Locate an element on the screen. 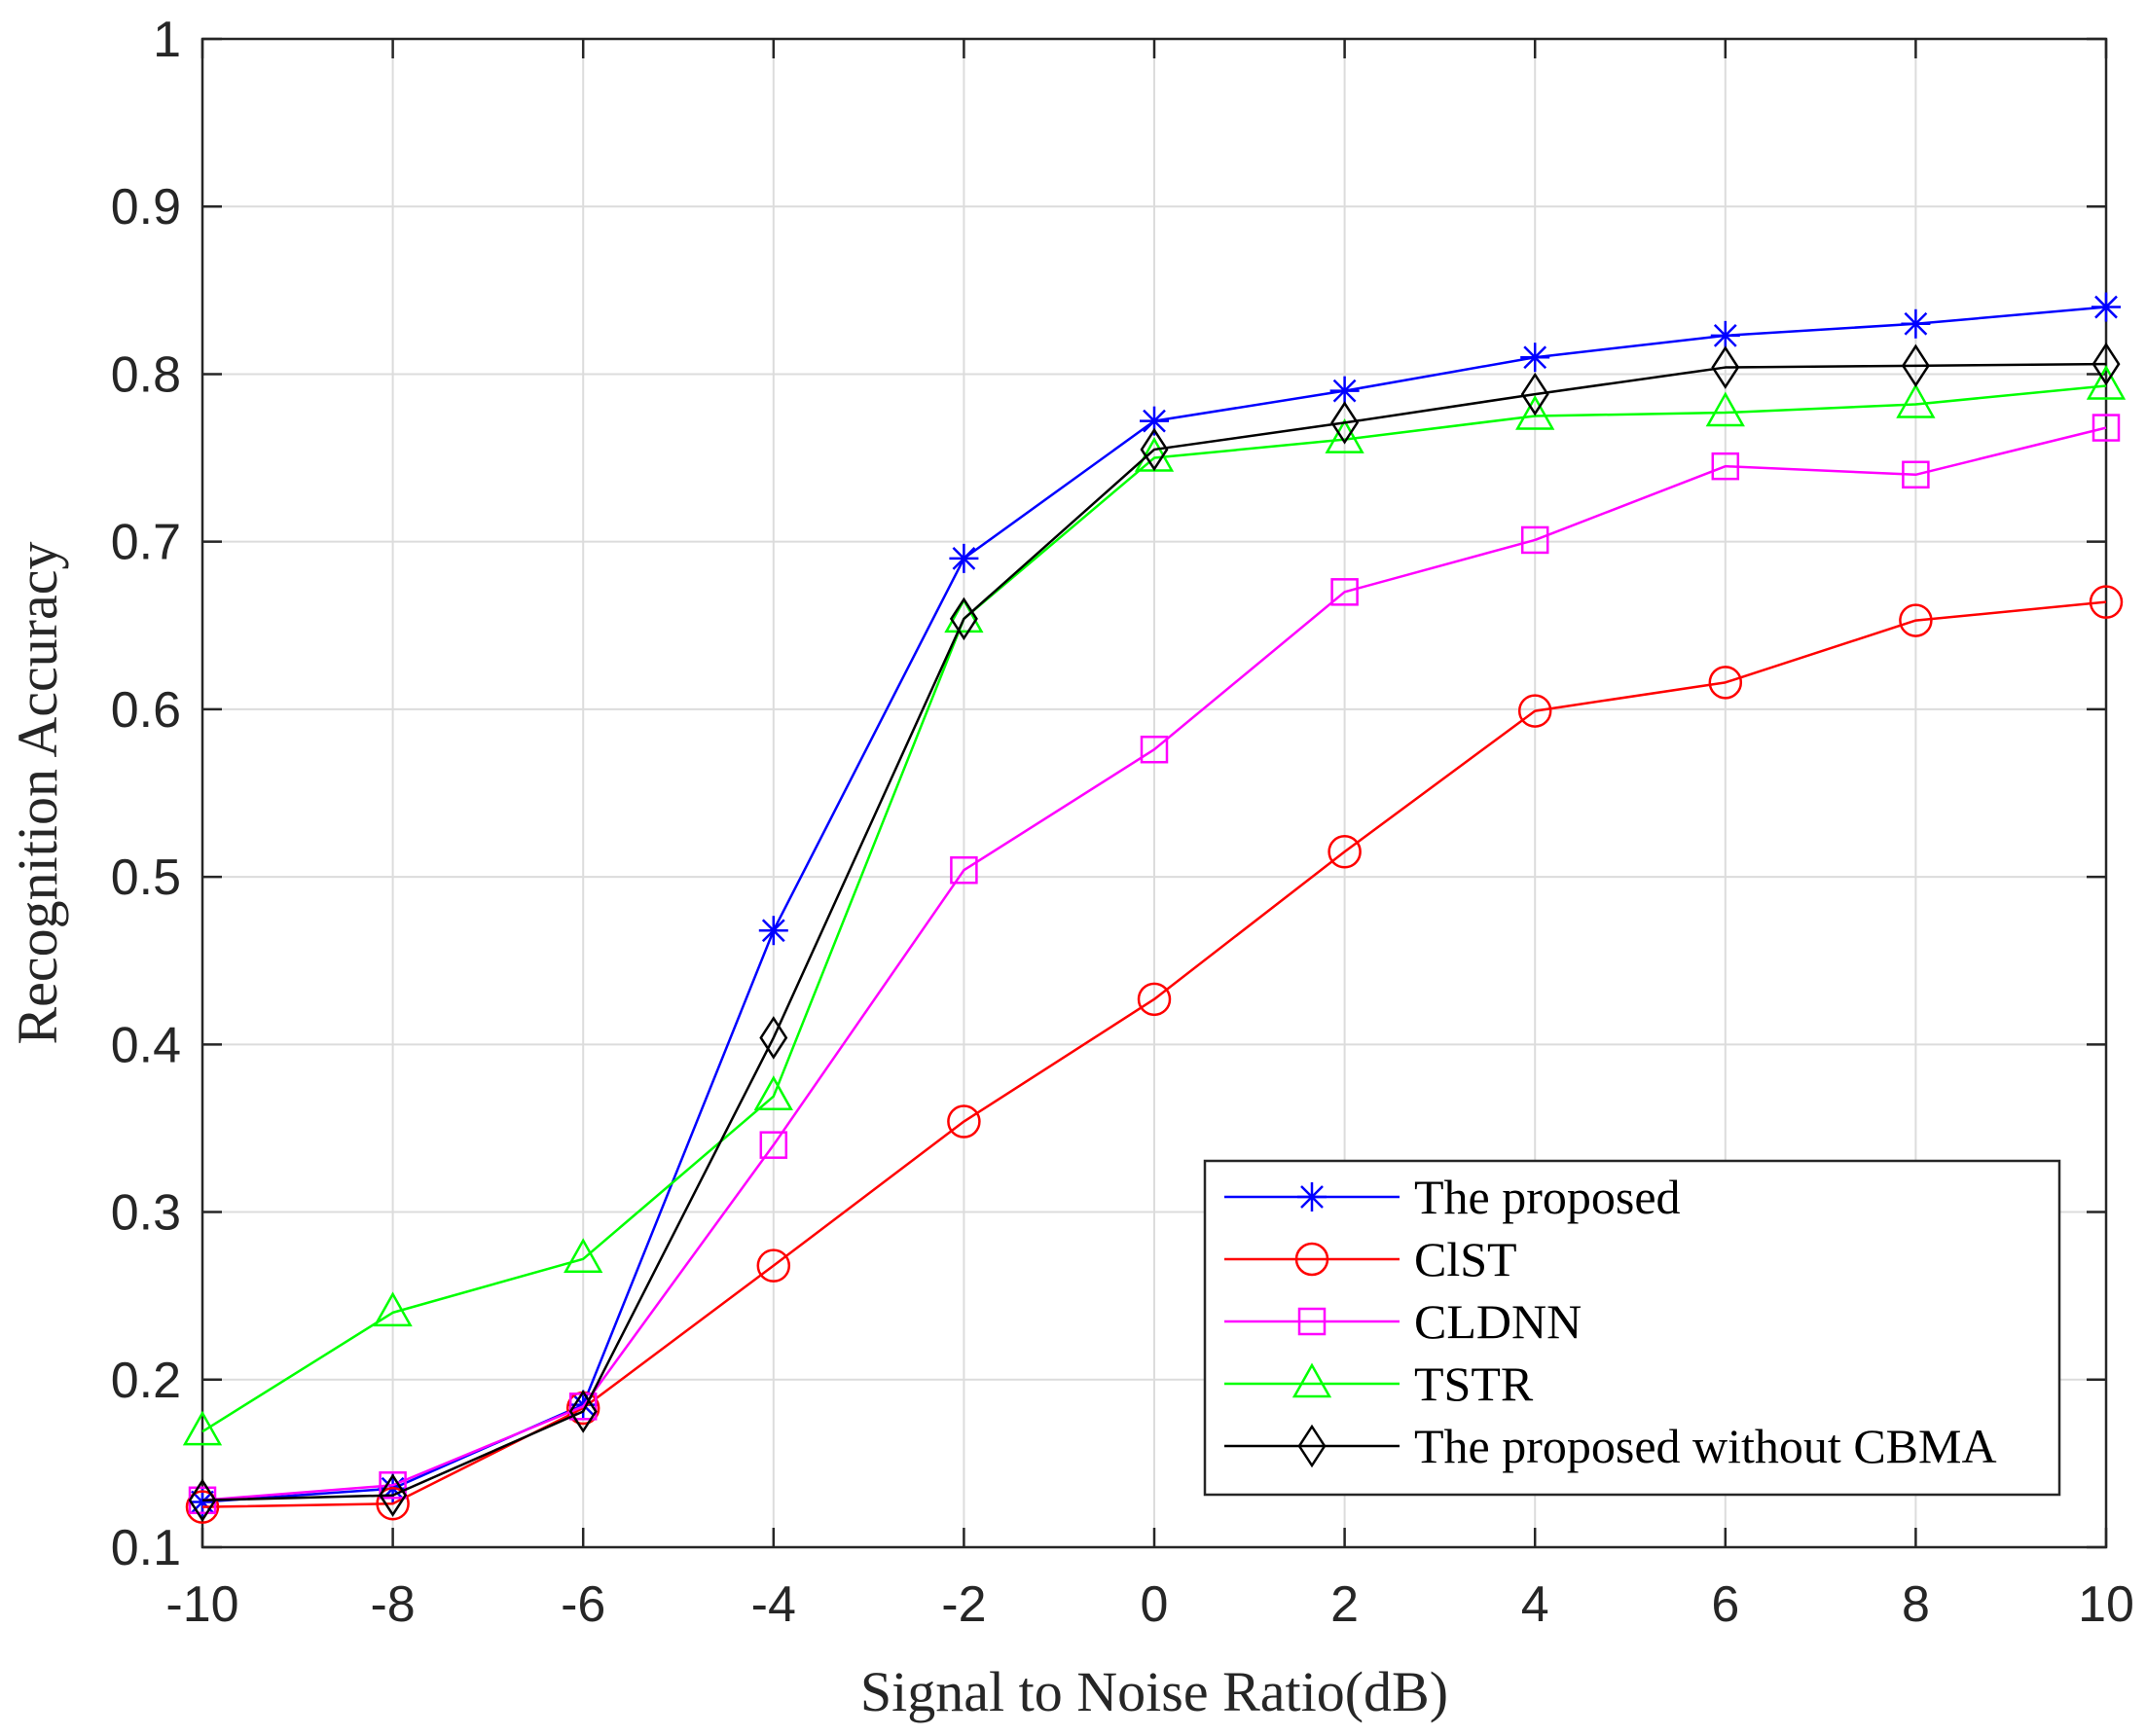 The width and height of the screenshot is (2146, 1736). legend-label: ClST is located at coordinates (1465, 1259).